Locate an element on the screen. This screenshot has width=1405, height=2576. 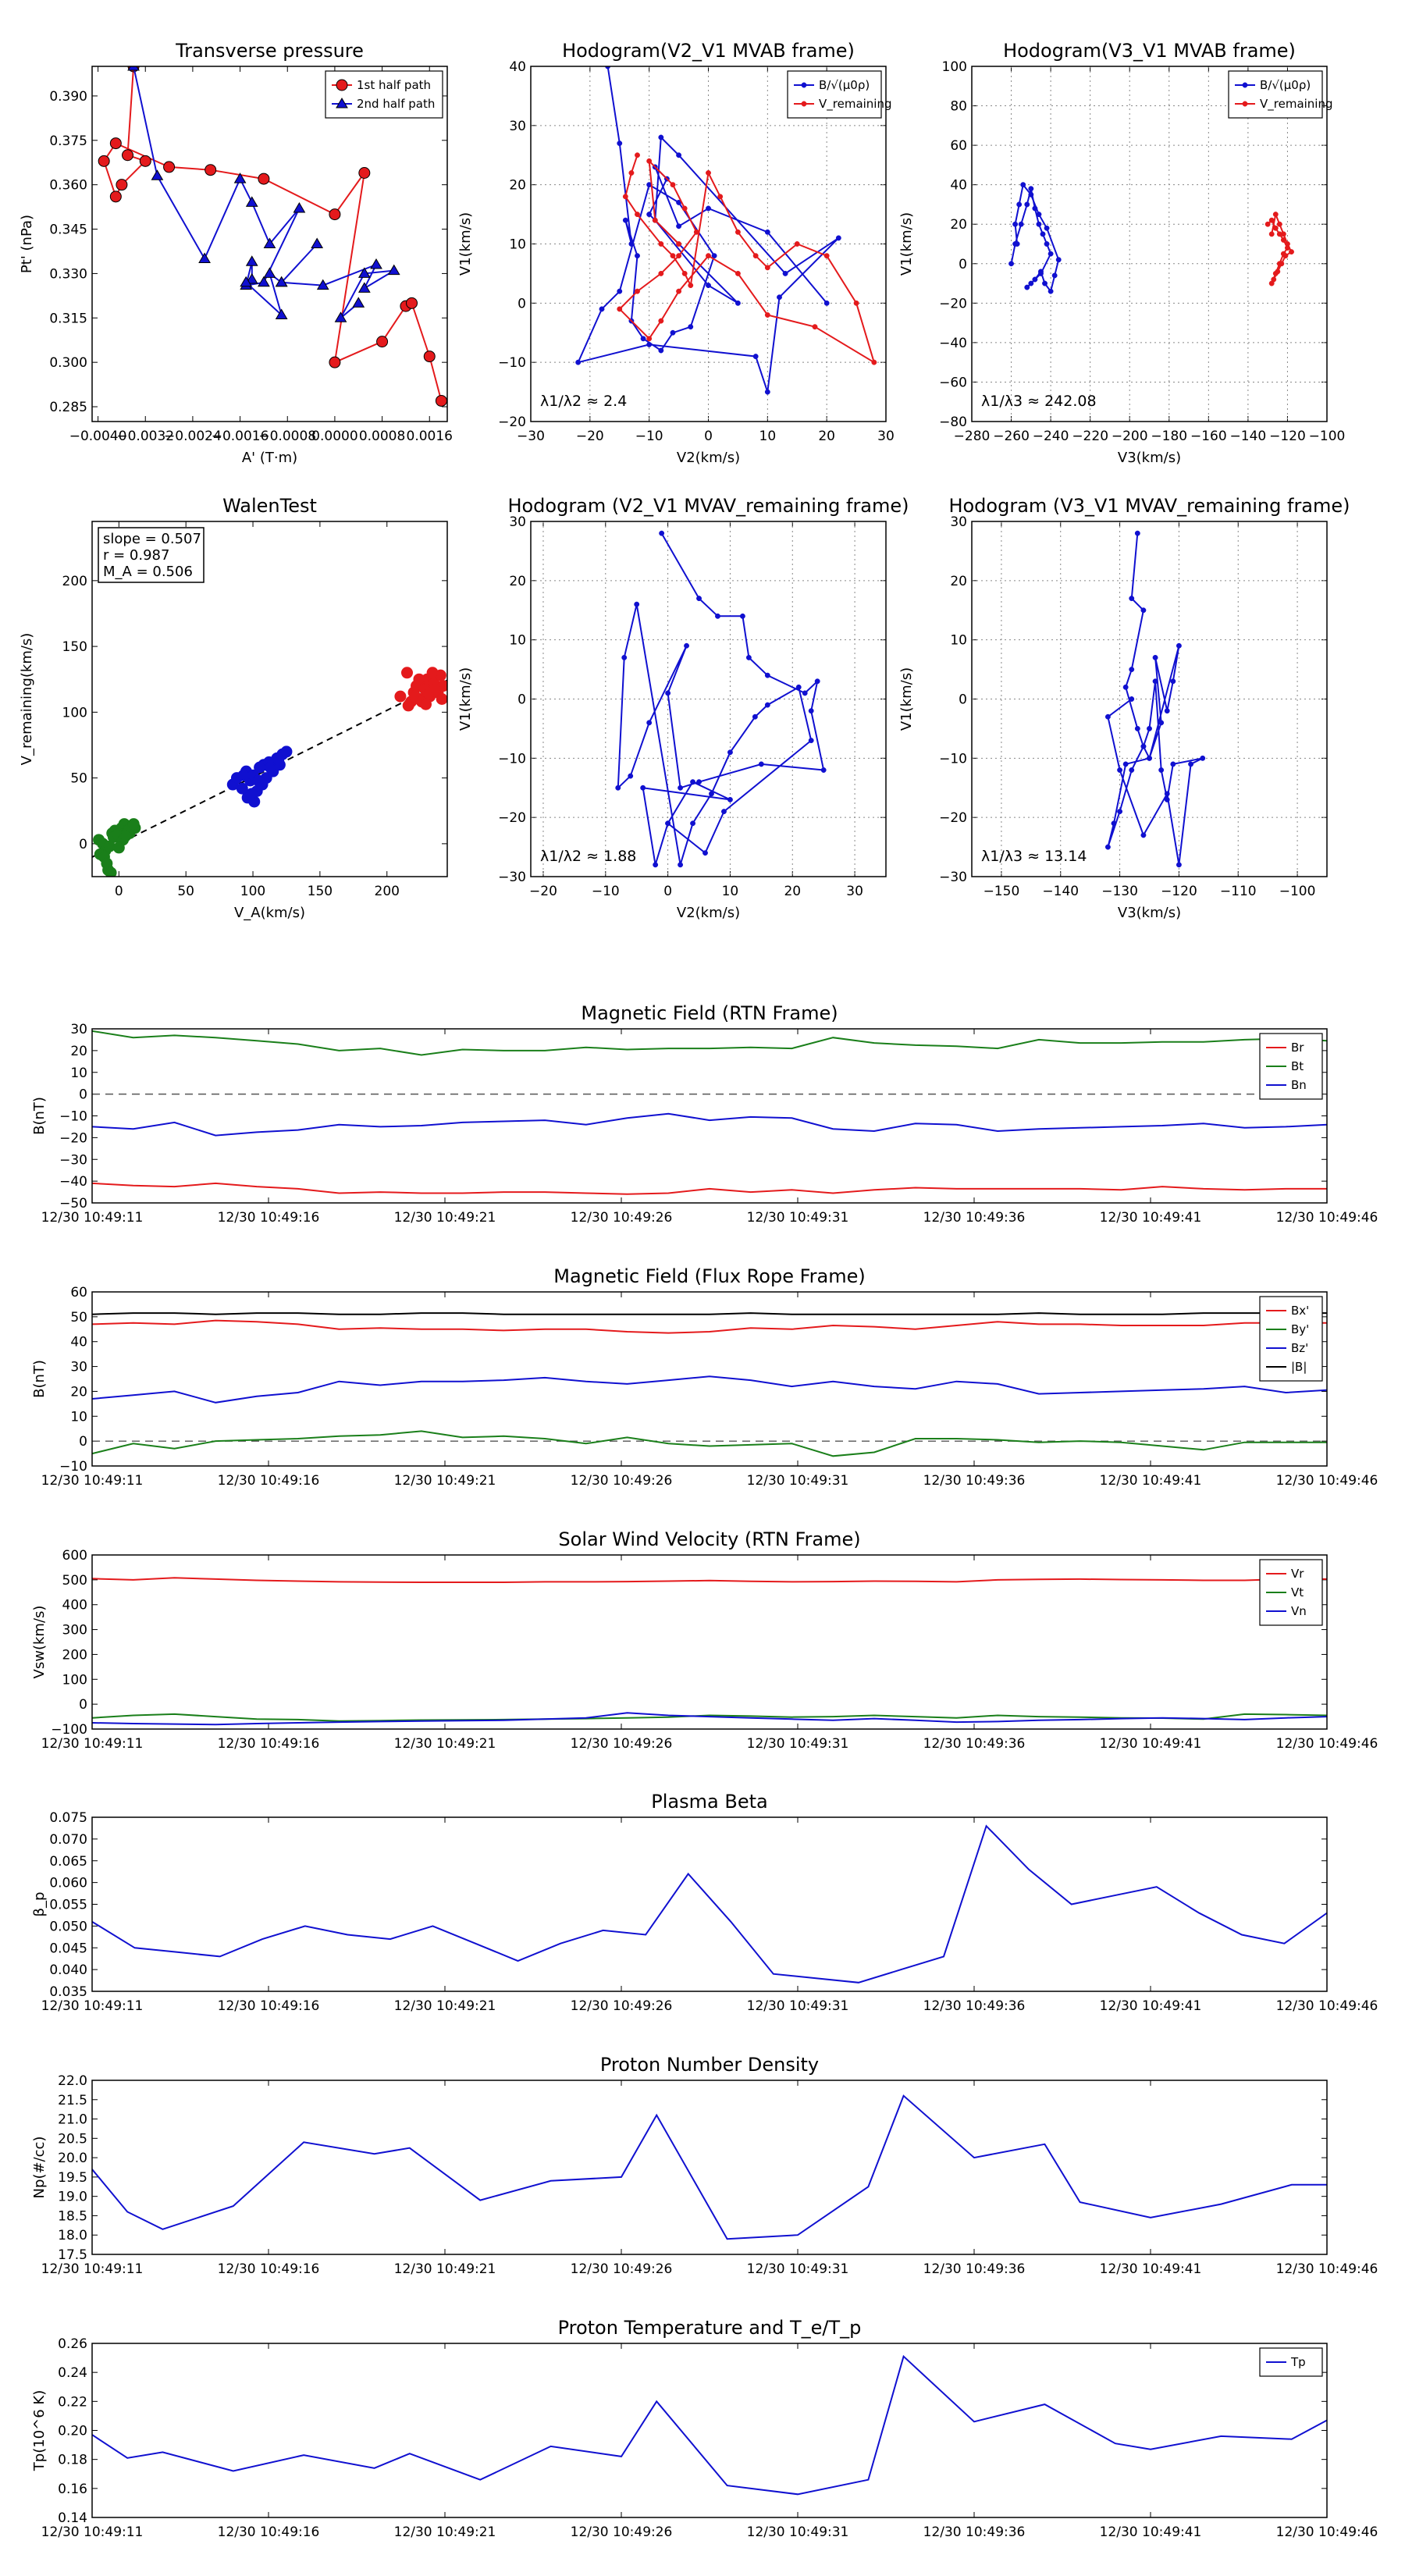
y-tick-label: 0.075 is located at coordinates (68, 1818).